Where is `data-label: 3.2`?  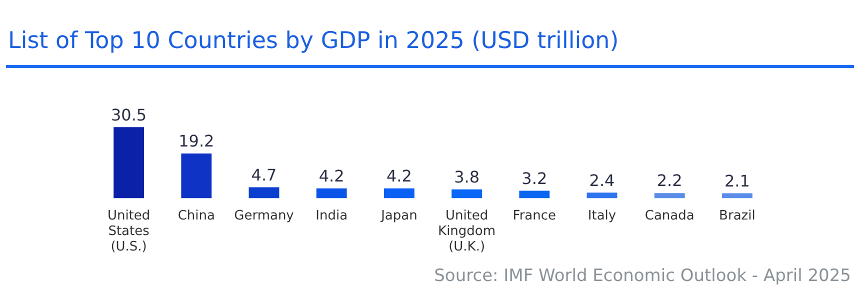 data-label: 3.2 is located at coordinates (535, 178).